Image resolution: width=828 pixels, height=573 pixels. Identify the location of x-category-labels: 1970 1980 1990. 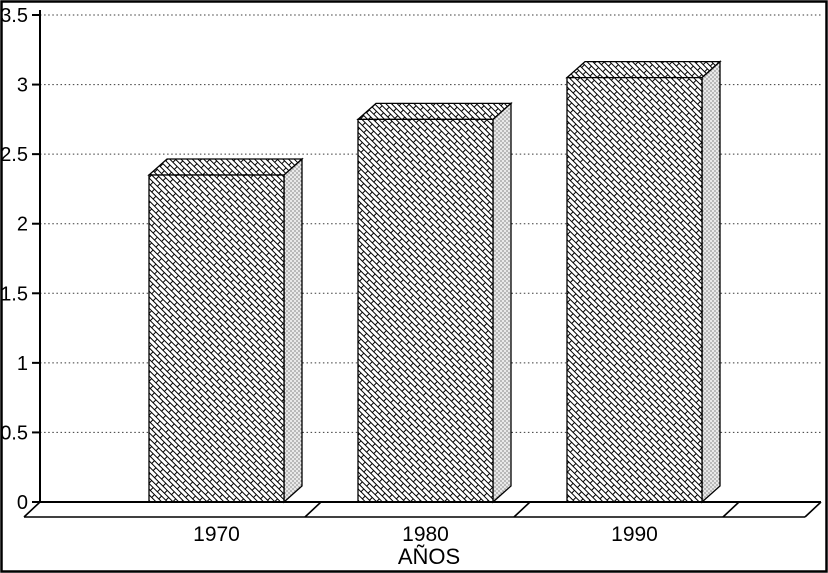
(425, 534).